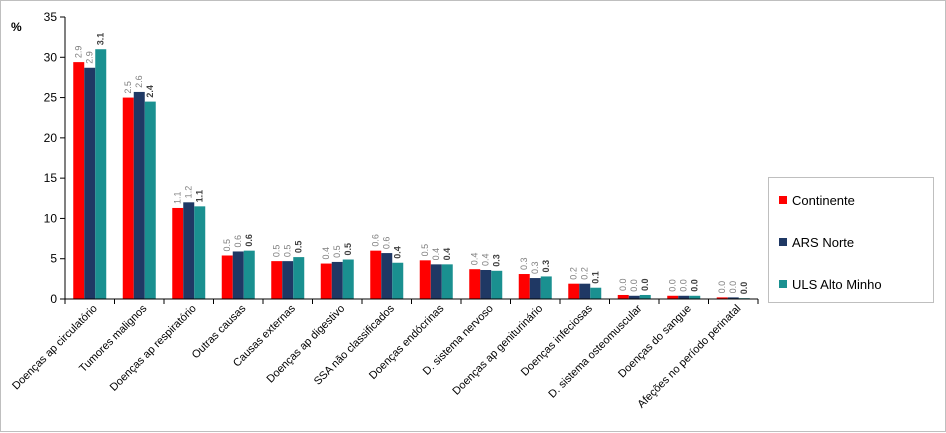 The image size is (946, 433). I want to click on data-label: 1.2, so click(189, 192).